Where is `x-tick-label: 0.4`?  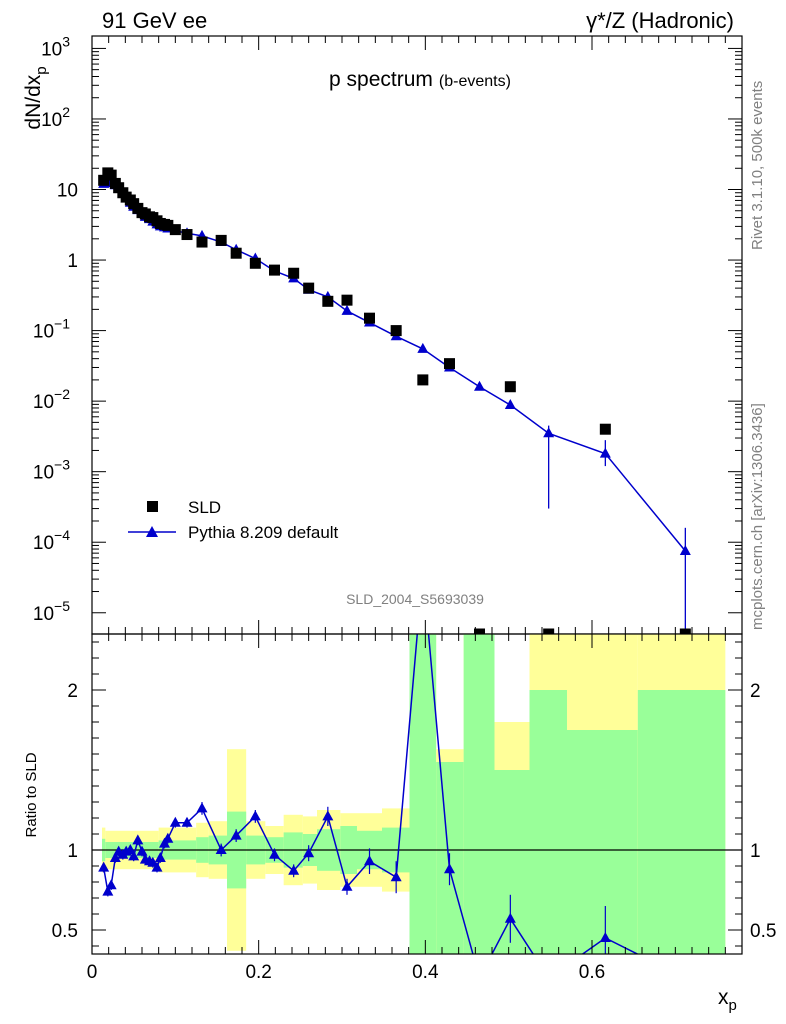
x-tick-label: 0.4 is located at coordinates (425, 972).